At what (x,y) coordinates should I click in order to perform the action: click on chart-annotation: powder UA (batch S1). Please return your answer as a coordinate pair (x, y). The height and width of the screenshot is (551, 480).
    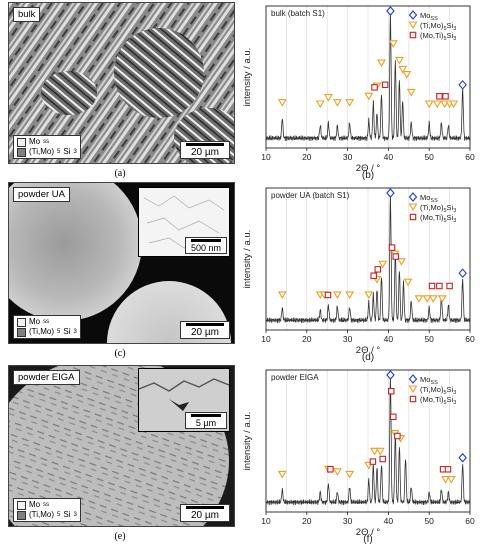
    Looking at the image, I should click on (310, 195).